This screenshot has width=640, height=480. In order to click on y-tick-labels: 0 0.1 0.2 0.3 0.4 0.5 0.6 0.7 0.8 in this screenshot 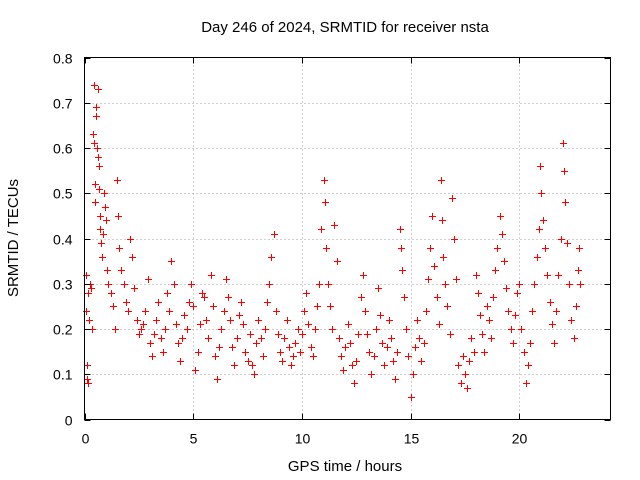, I will do `click(63, 240)`.